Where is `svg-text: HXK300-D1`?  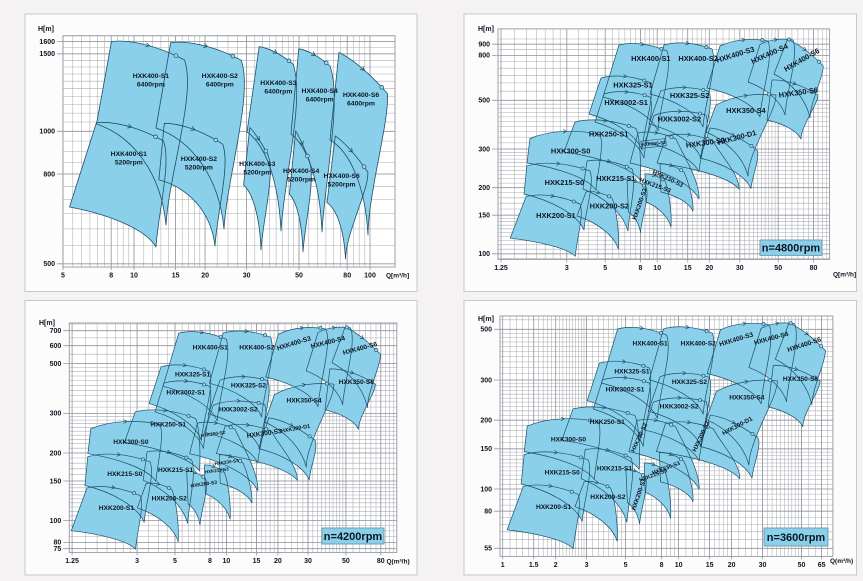
svg-text: HXK300-D1 is located at coordinates (296, 429).